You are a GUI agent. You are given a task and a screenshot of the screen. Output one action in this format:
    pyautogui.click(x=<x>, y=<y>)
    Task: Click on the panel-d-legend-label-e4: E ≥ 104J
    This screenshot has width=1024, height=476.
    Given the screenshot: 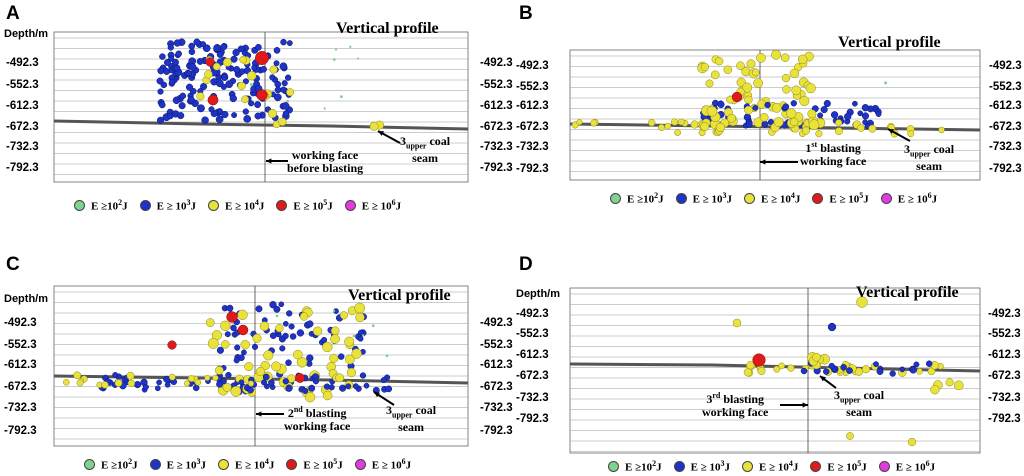 What is the action you would take?
    pyautogui.click(x=779, y=466)
    